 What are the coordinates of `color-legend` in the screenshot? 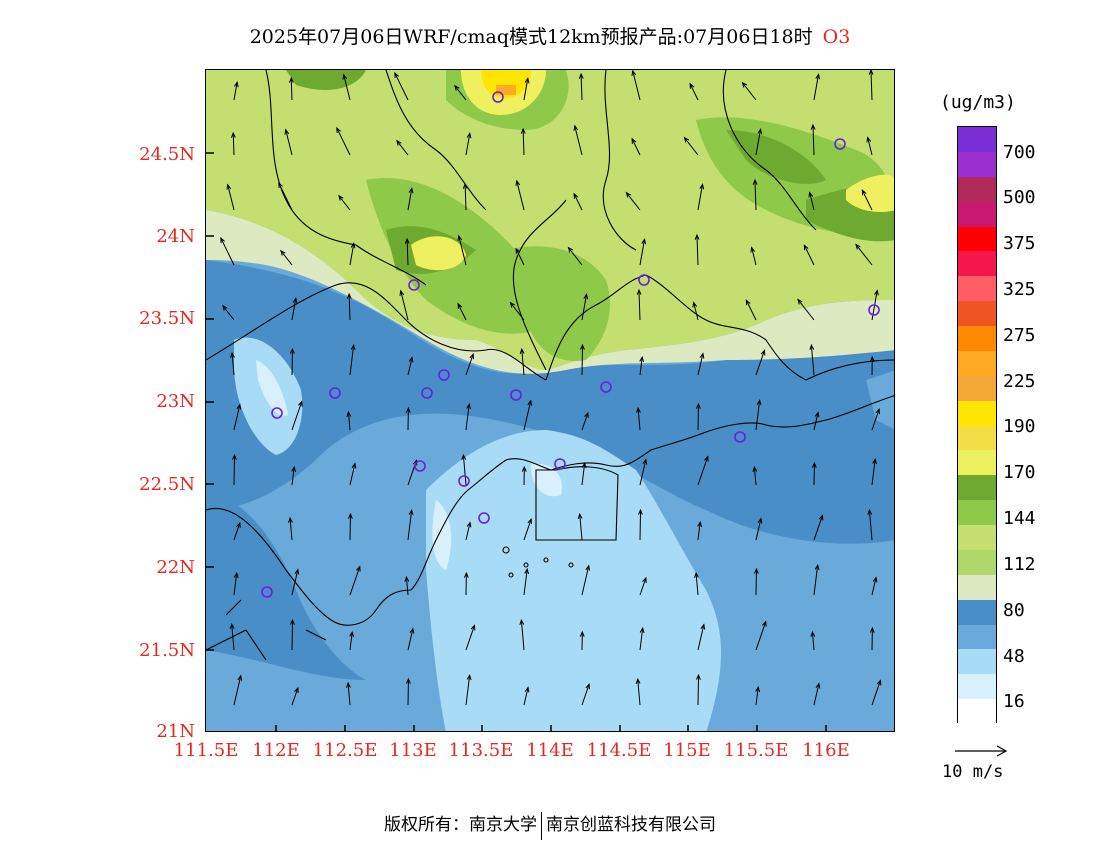 It's located at (977, 425).